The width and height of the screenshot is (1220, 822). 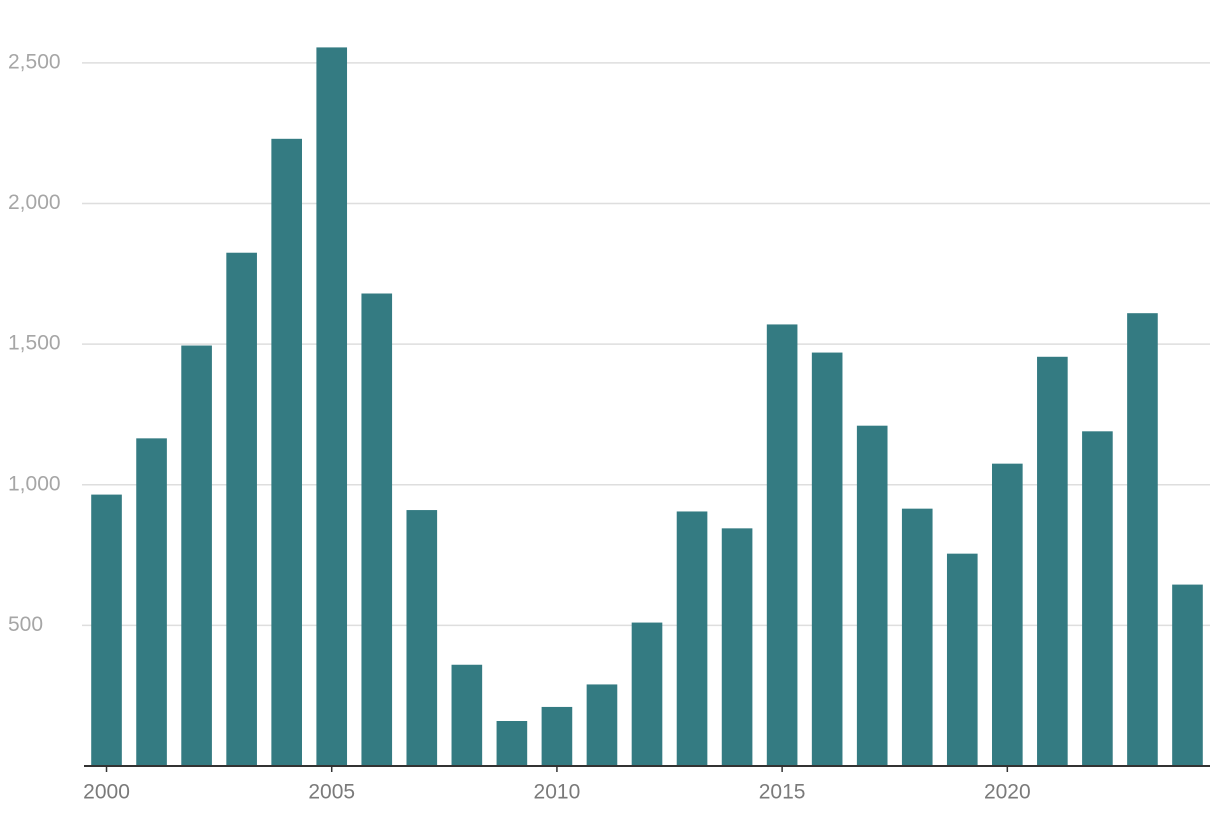 What do you see at coordinates (1007, 792) in the screenshot?
I see `x-tick-label: 2020` at bounding box center [1007, 792].